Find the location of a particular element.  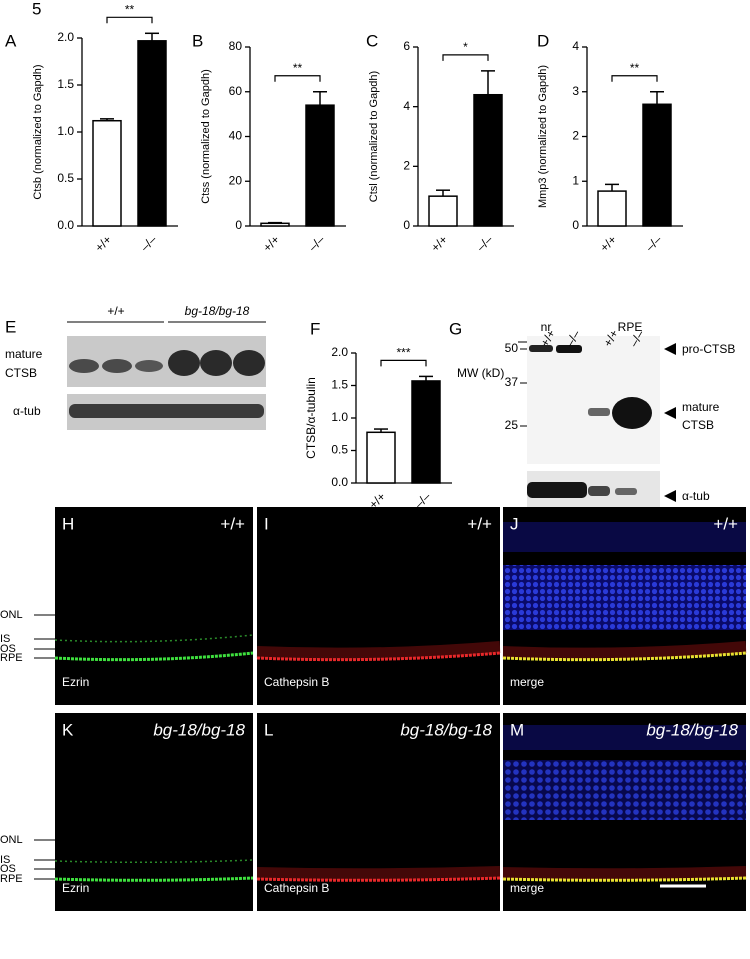

group-label: RPE is located at coordinates (630, 327).